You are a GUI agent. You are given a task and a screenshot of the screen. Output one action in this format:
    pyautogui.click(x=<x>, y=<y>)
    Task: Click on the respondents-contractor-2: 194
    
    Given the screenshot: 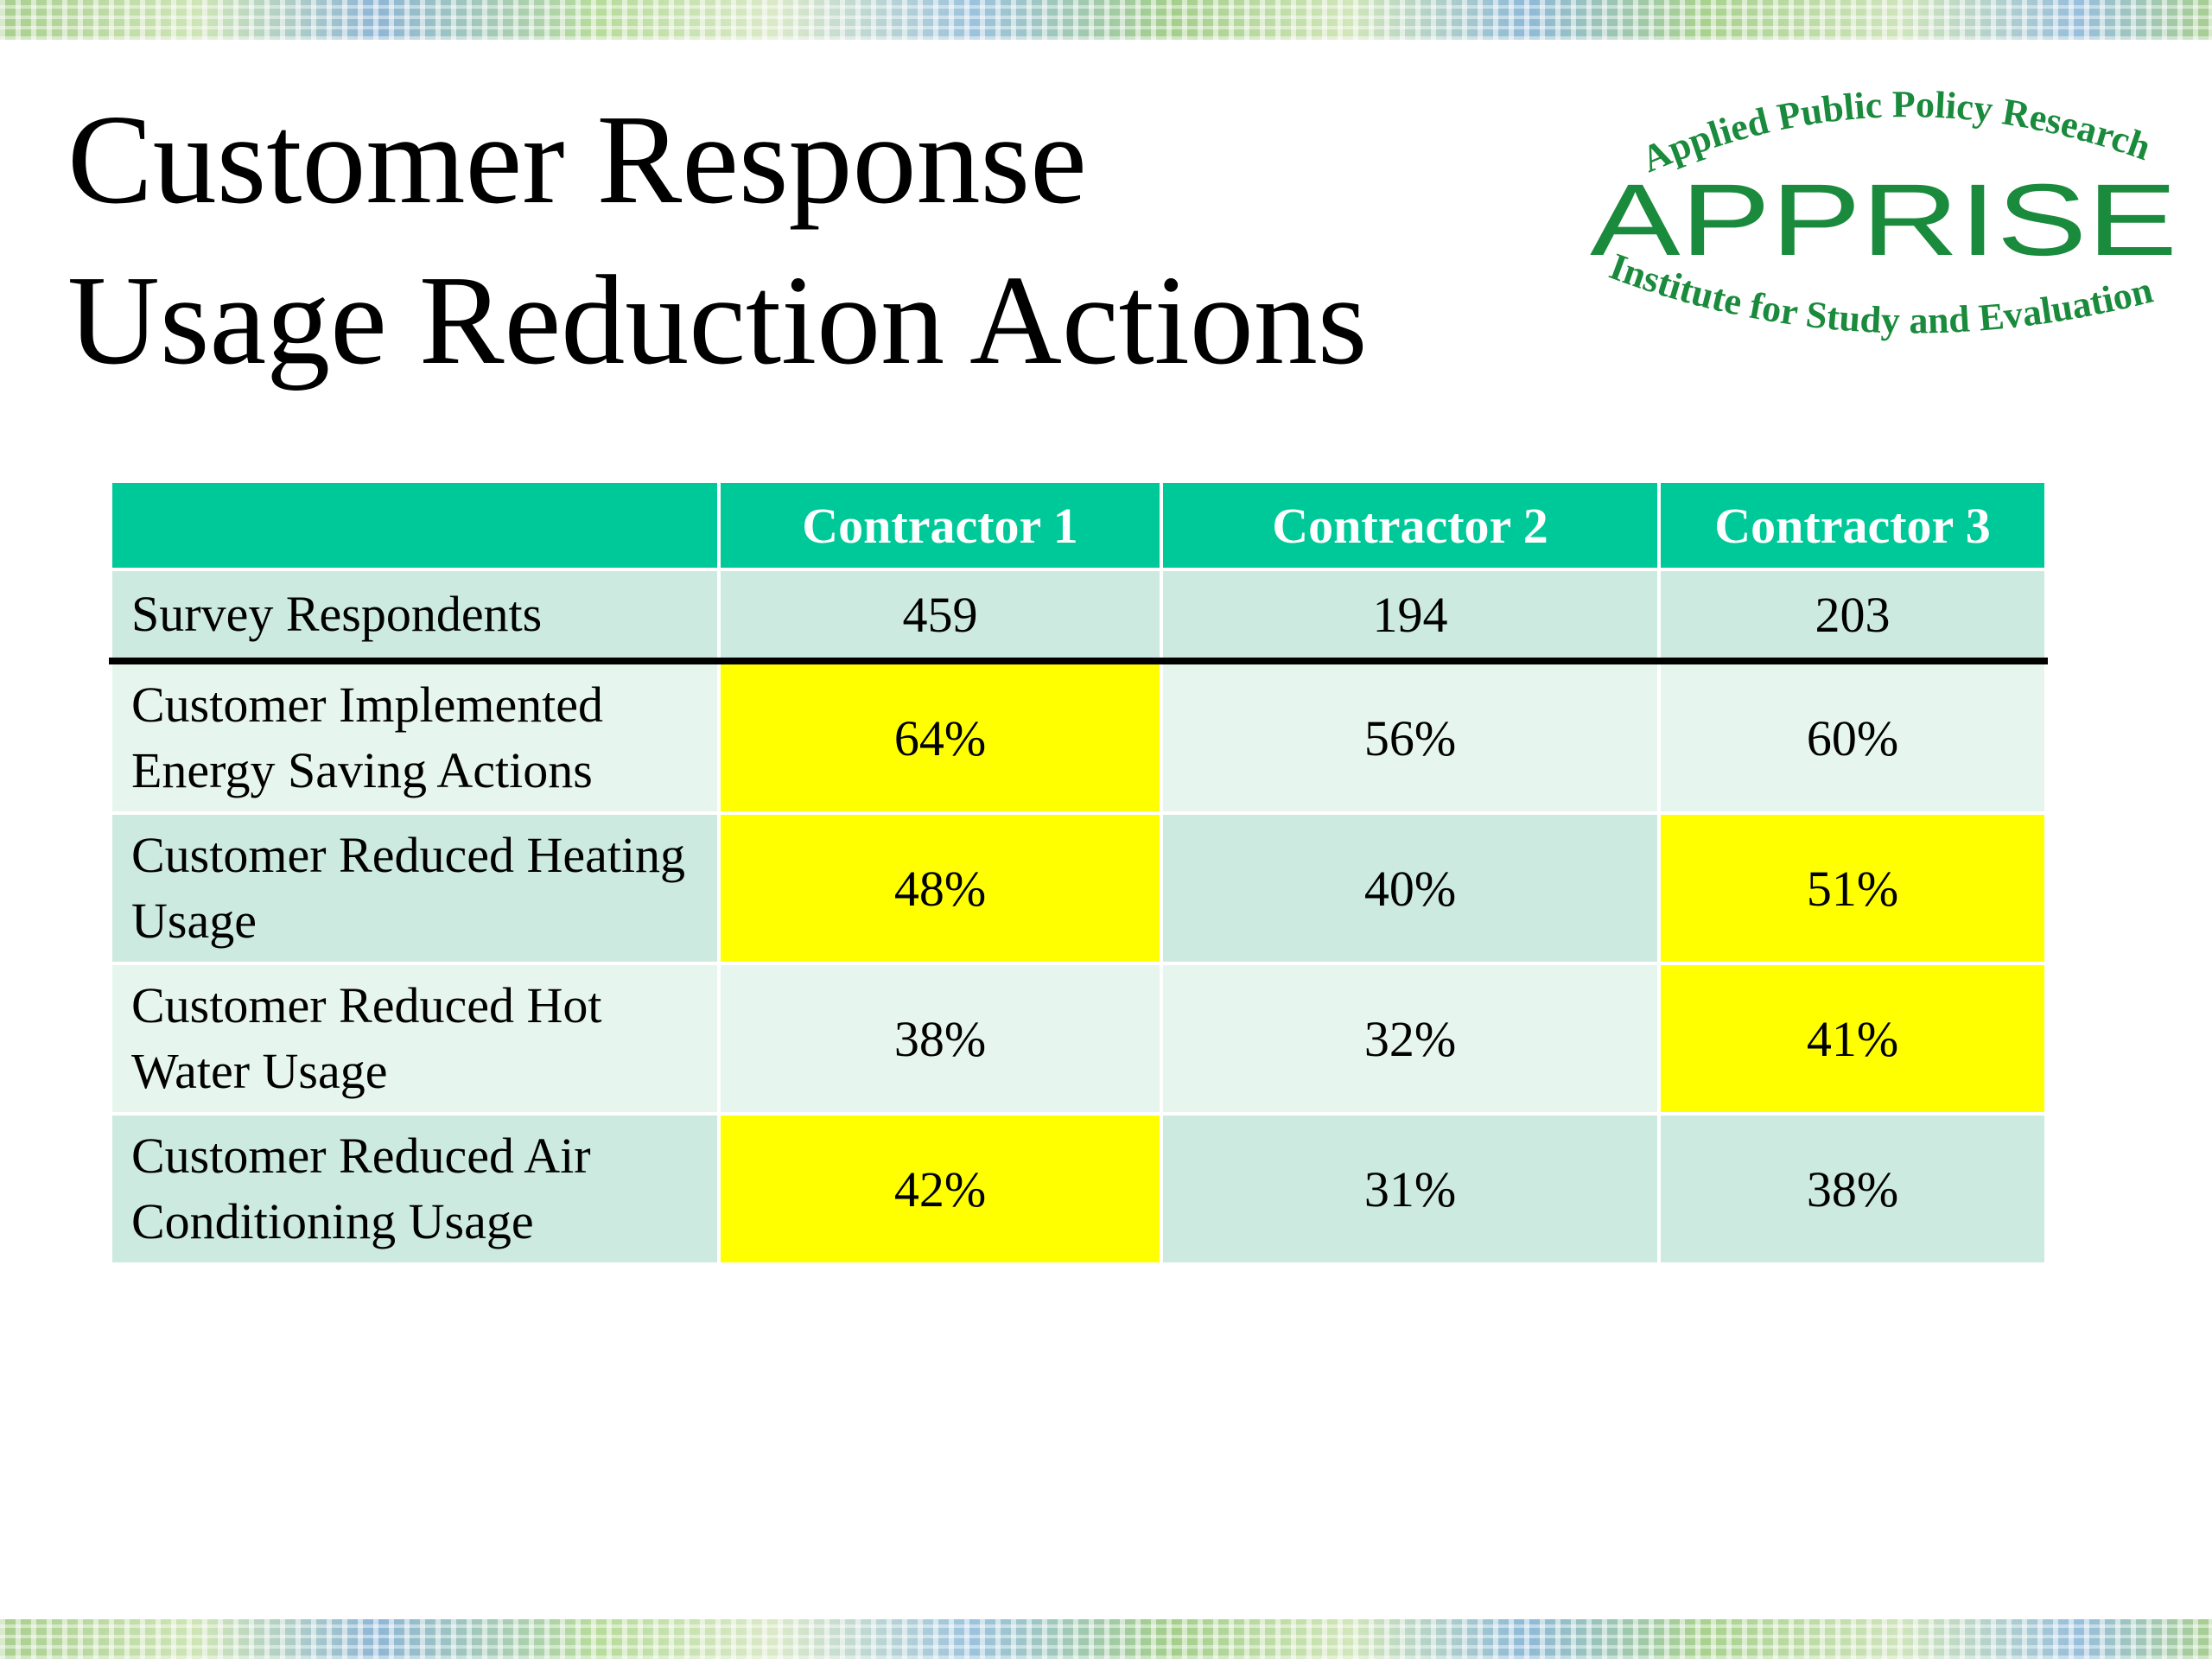 What is the action you would take?
    pyautogui.click(x=1410, y=616)
    